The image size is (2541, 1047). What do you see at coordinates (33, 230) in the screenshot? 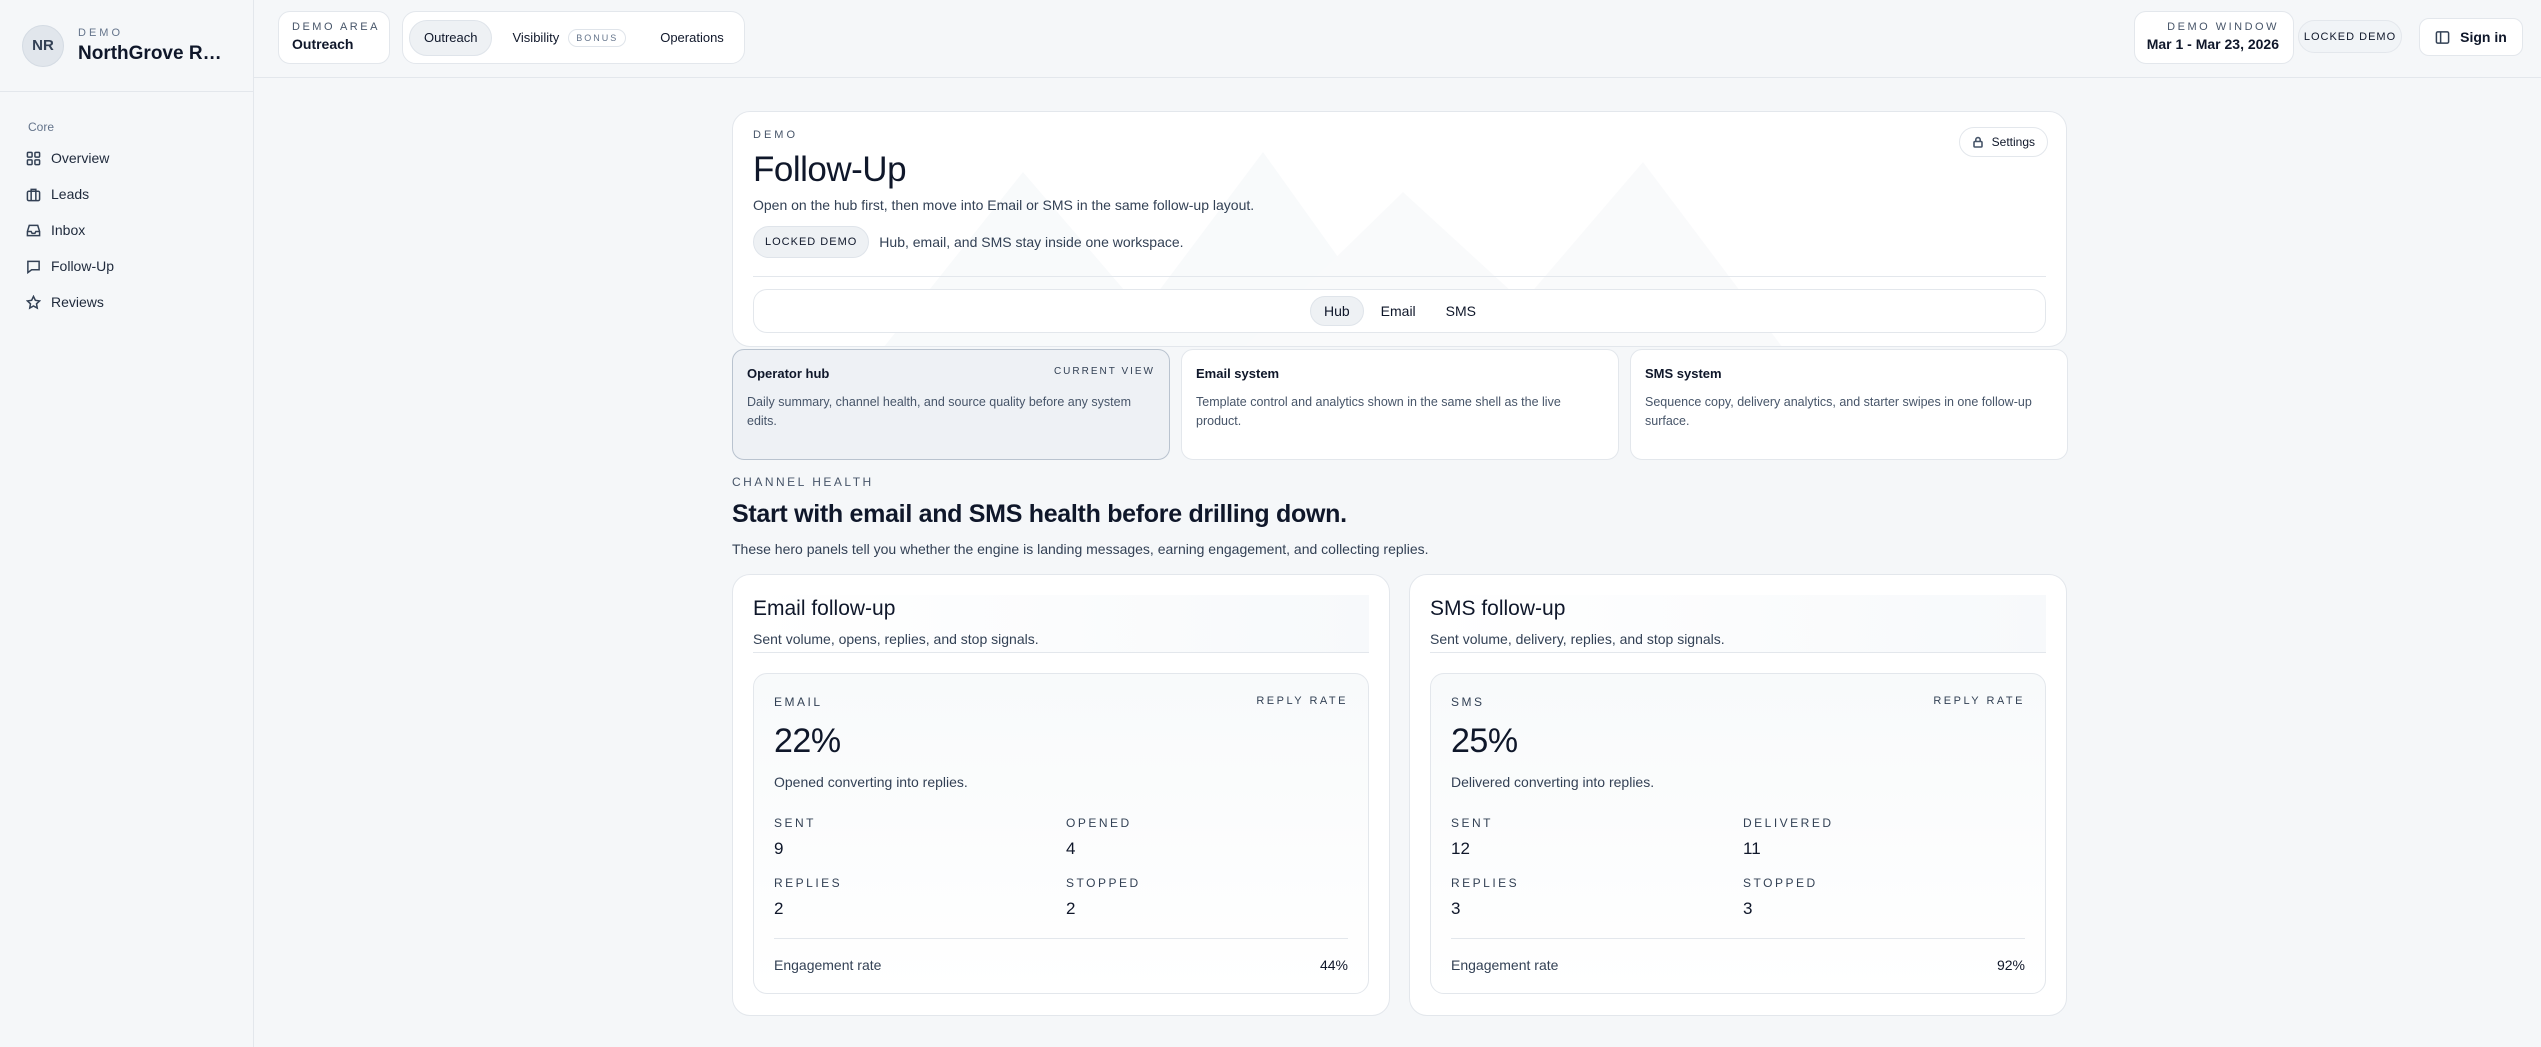
I see `inbox-icon` at bounding box center [33, 230].